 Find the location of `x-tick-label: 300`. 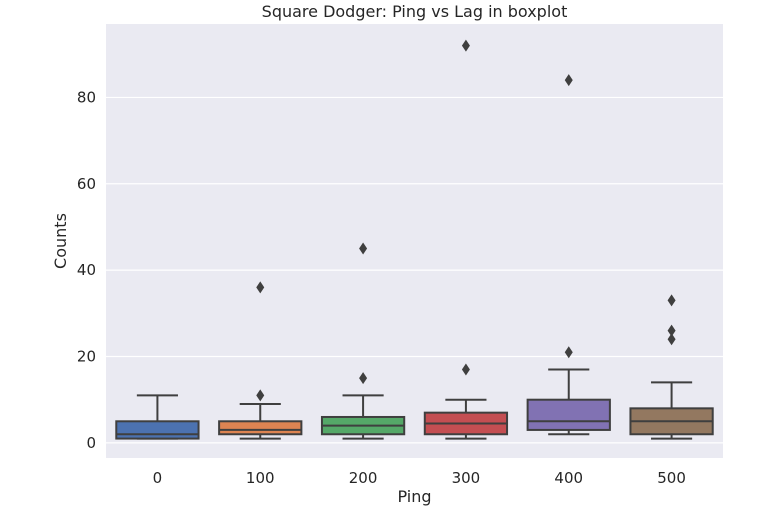

x-tick-label: 300 is located at coordinates (466, 478).